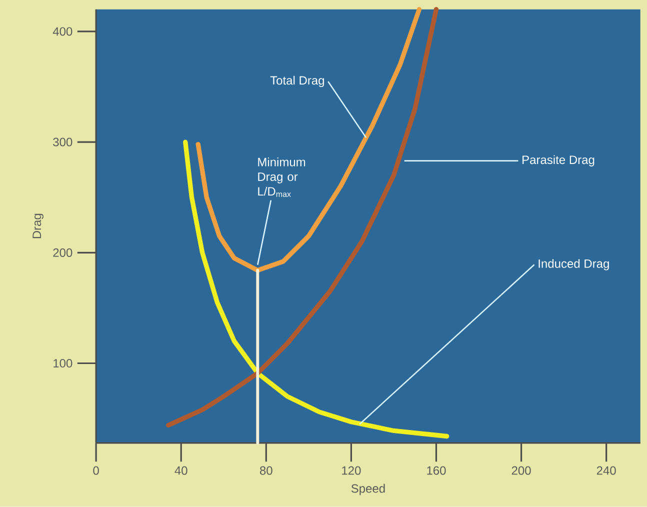 The width and height of the screenshot is (647, 507). I want to click on annotation: Total Drag, so click(297, 82).